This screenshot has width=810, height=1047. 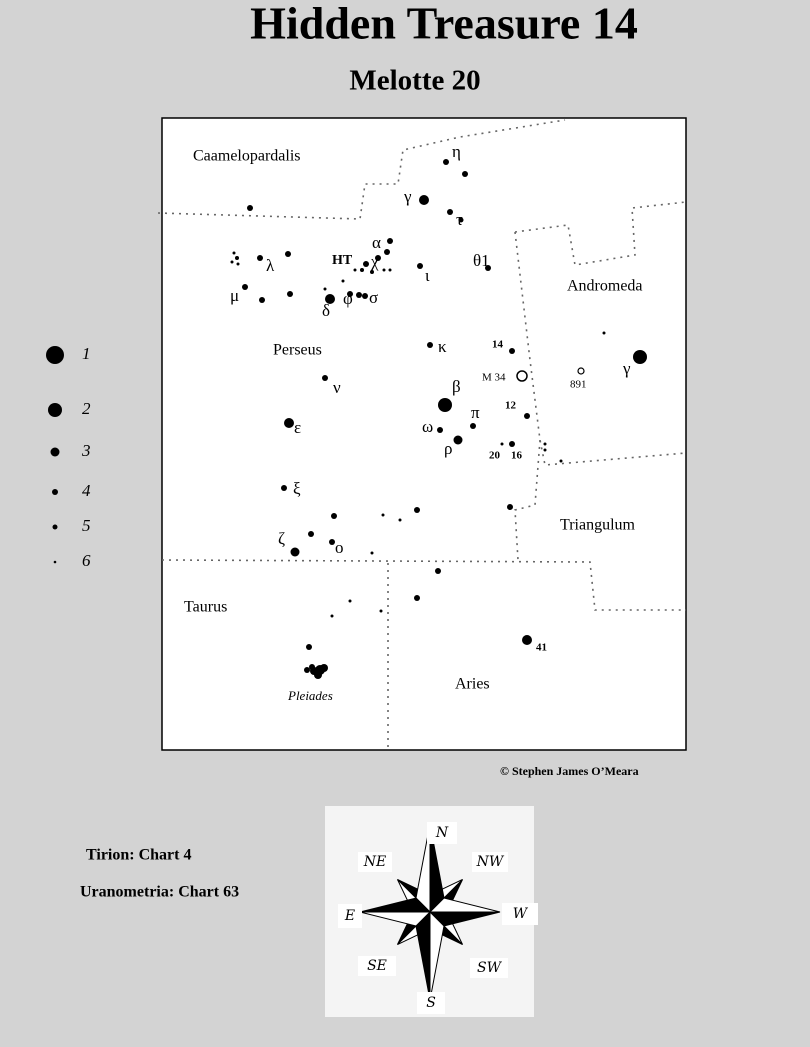 What do you see at coordinates (297, 350) in the screenshot?
I see `constellation-label: Perseus` at bounding box center [297, 350].